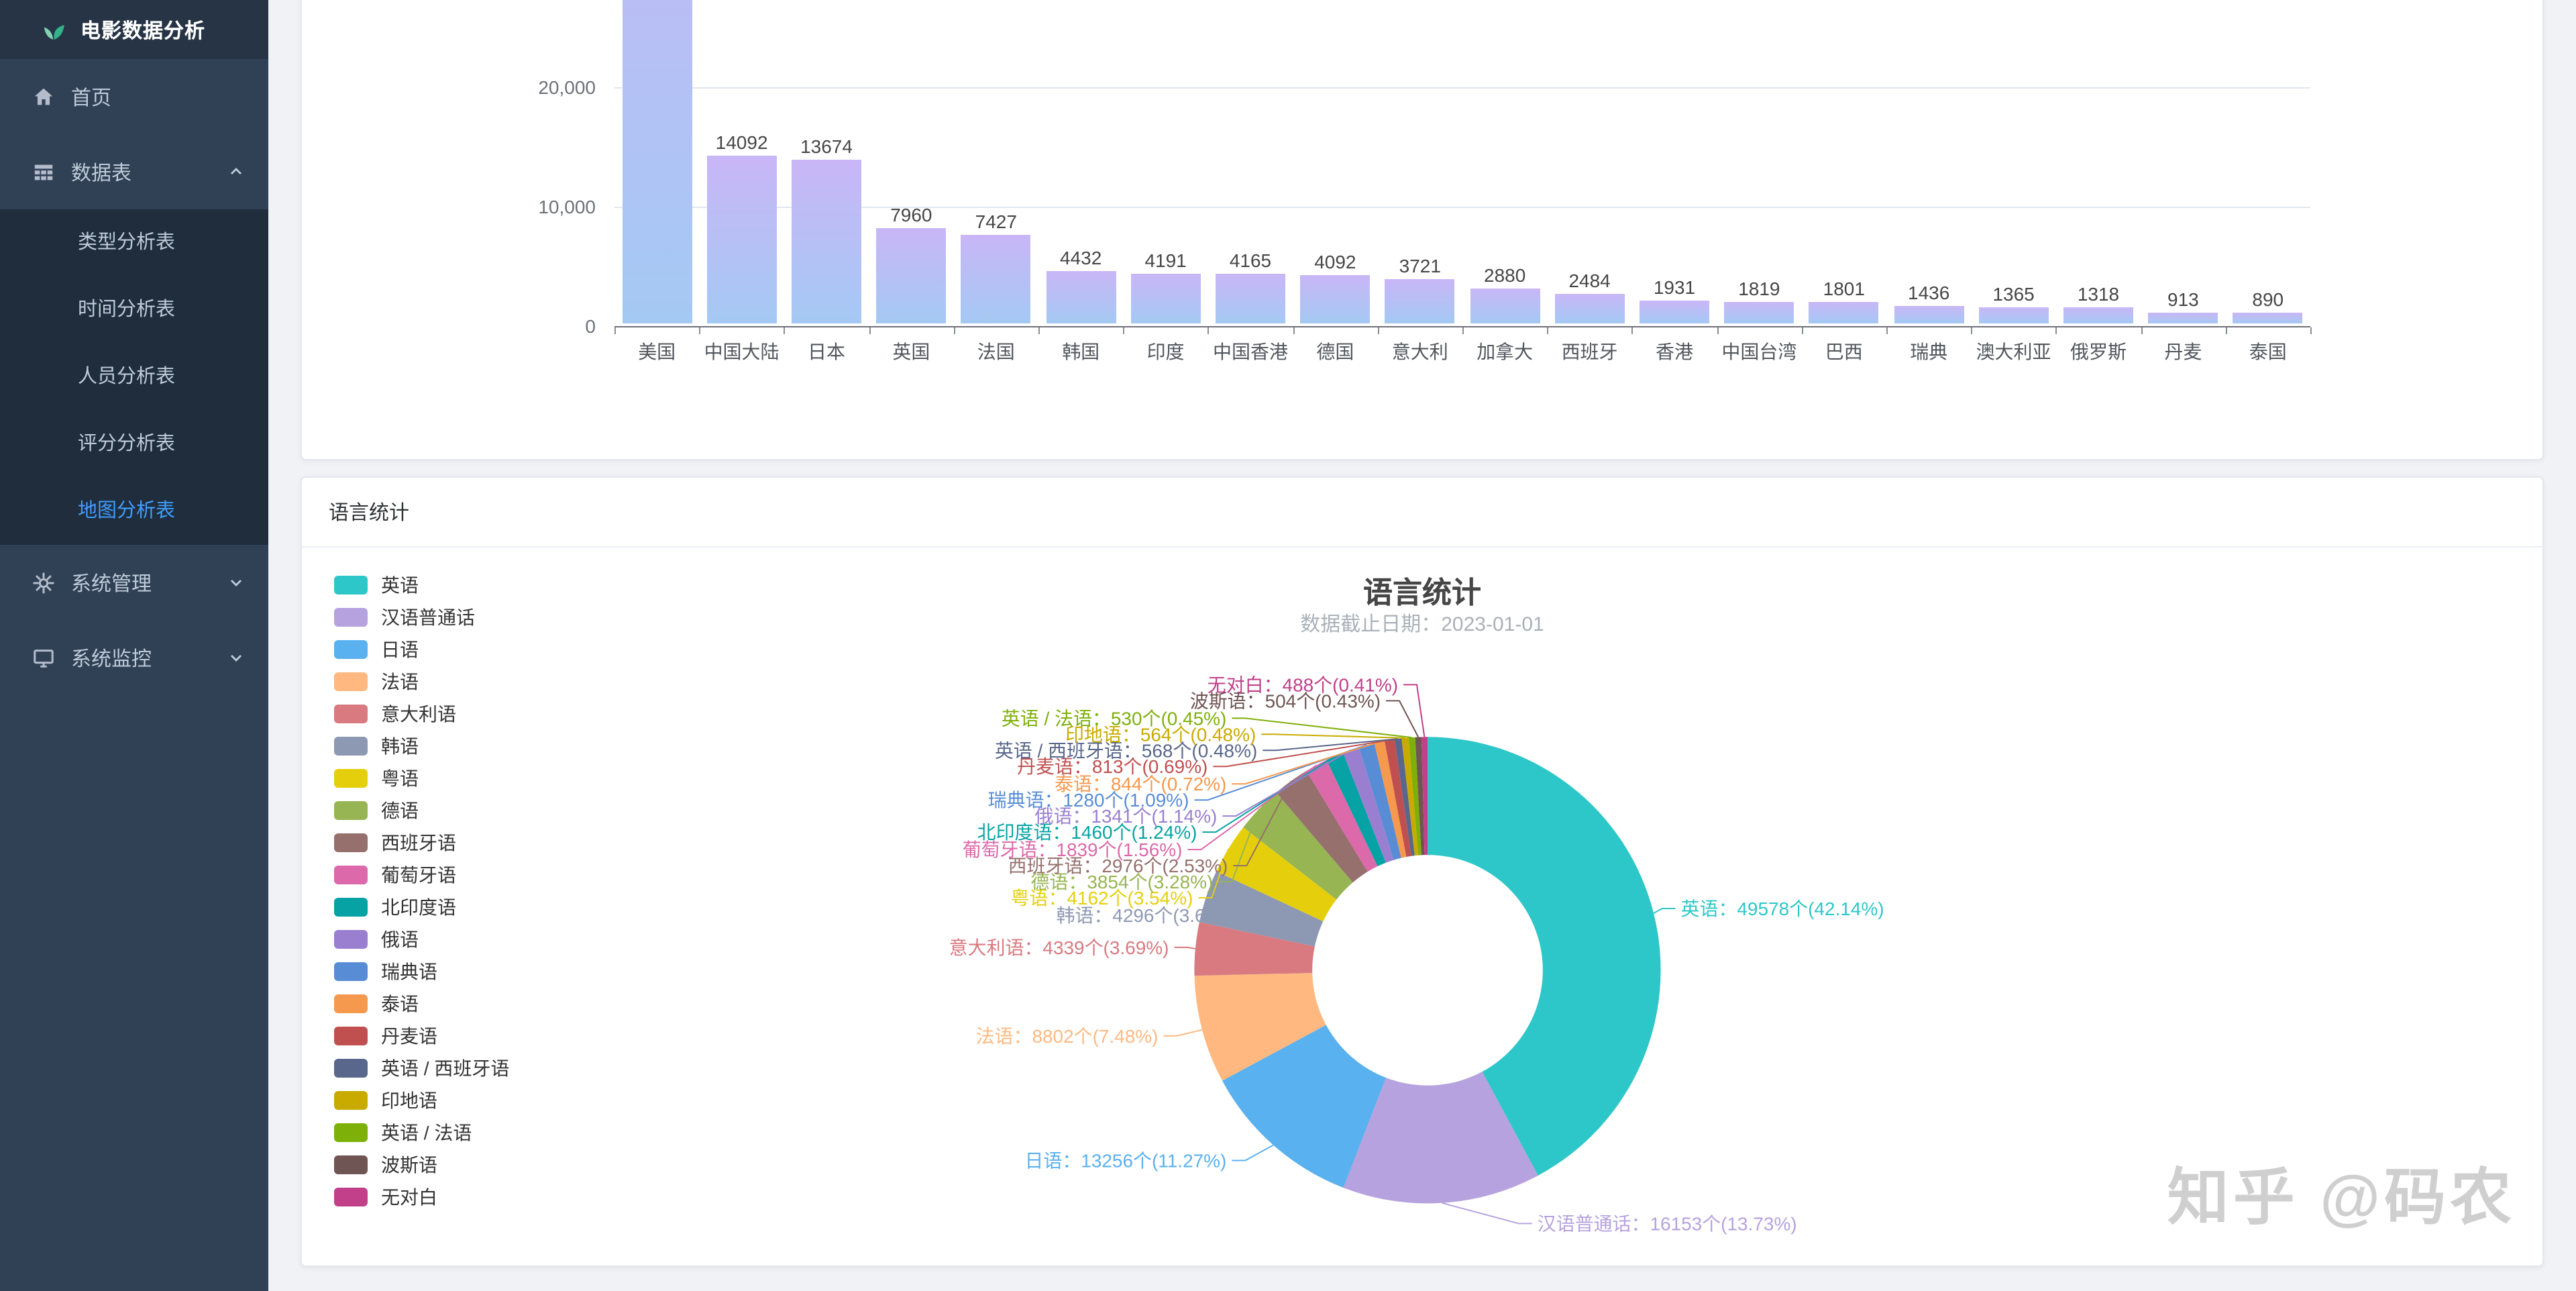 Image resolution: width=2576 pixels, height=1291 pixels. I want to click on sidebar-item-home: 首页, so click(134, 96).